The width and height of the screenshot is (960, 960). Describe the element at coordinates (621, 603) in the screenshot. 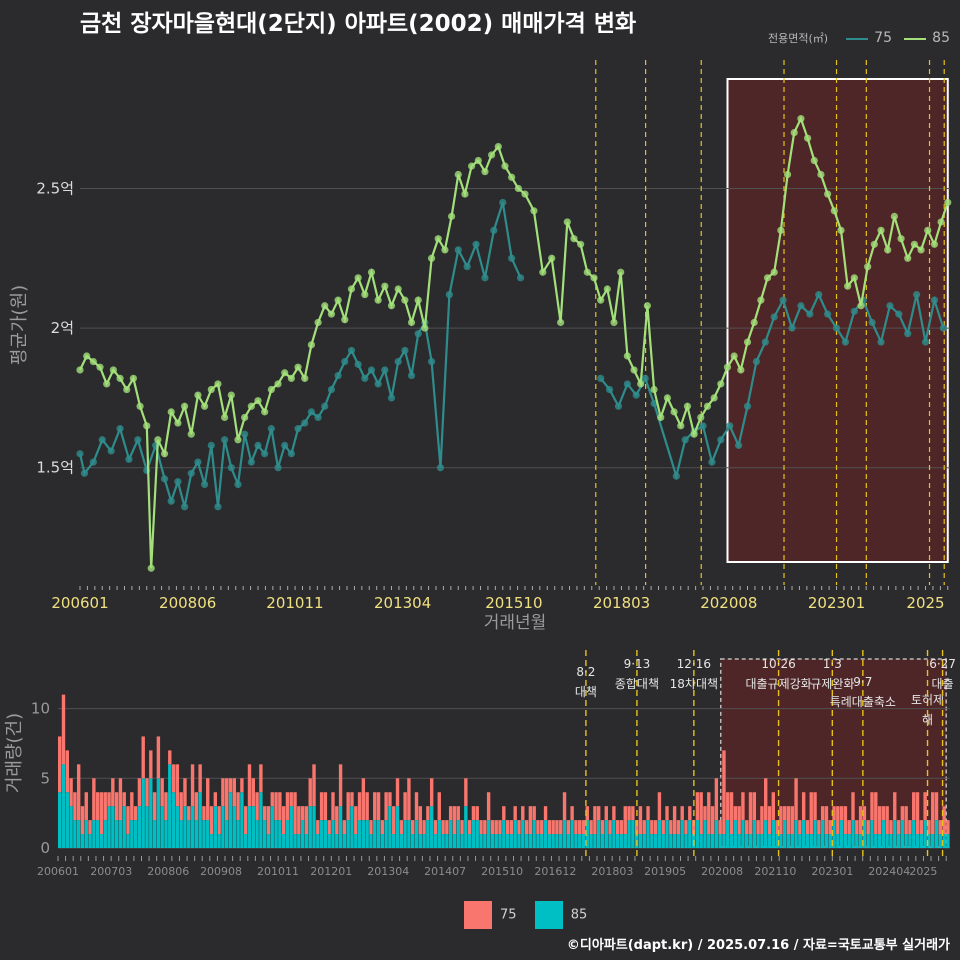

I see `price-x-tick-label: 201803` at that location.